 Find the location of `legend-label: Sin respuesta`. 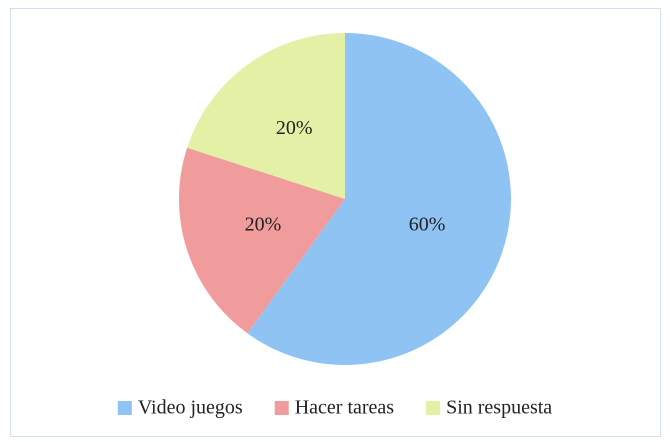

legend-label: Sin respuesta is located at coordinates (499, 408).